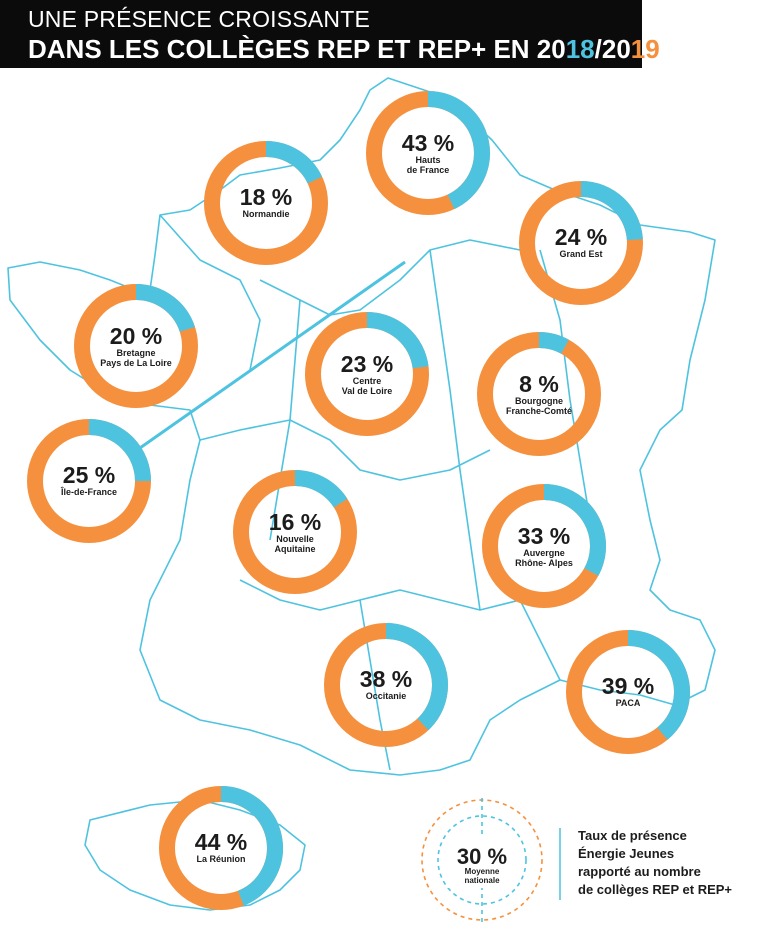 This screenshot has width=773, height=944. What do you see at coordinates (165, 308) in the screenshot?
I see `donut-segment-bretagne` at bounding box center [165, 308].